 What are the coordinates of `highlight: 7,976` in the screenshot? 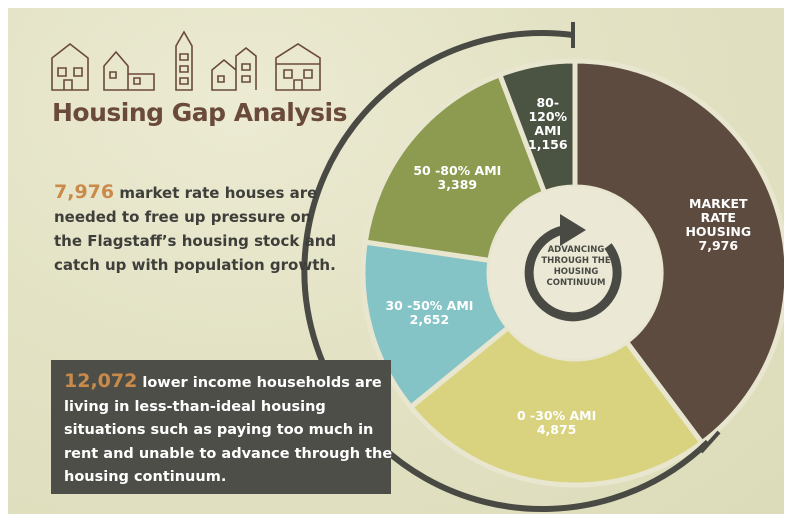 It's located at (84, 192).